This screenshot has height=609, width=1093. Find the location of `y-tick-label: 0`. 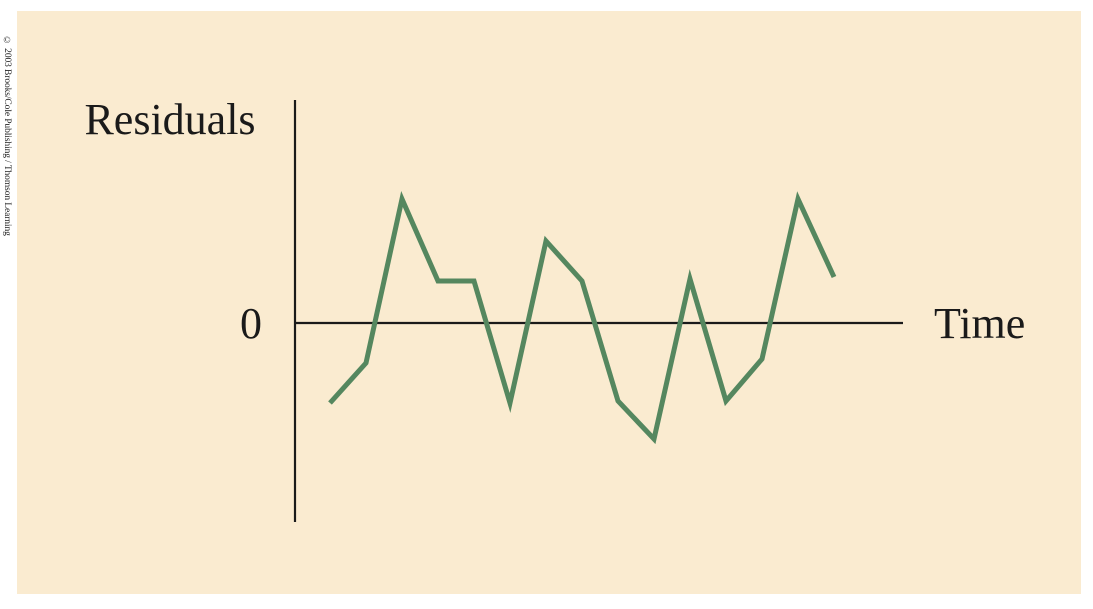

y-tick-label: 0 is located at coordinates (251, 323).